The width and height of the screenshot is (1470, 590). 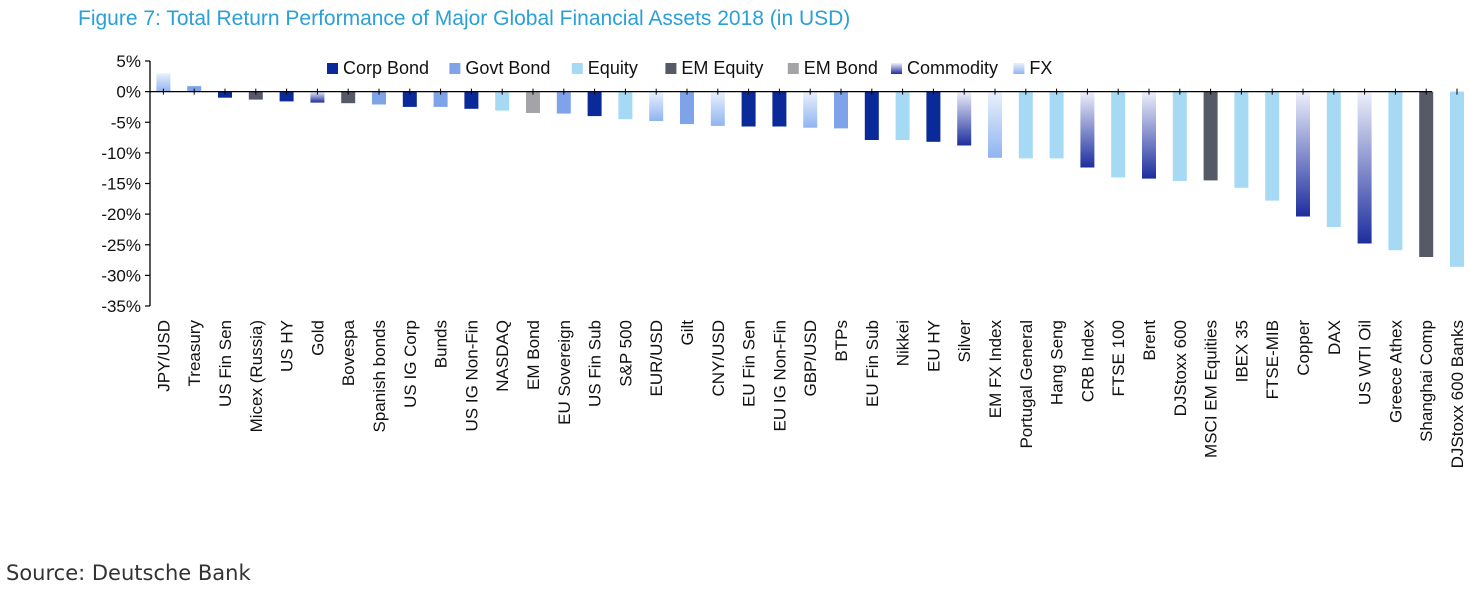 What do you see at coordinates (128, 573) in the screenshot?
I see `chart-source: Source: Deutsche Bank` at bounding box center [128, 573].